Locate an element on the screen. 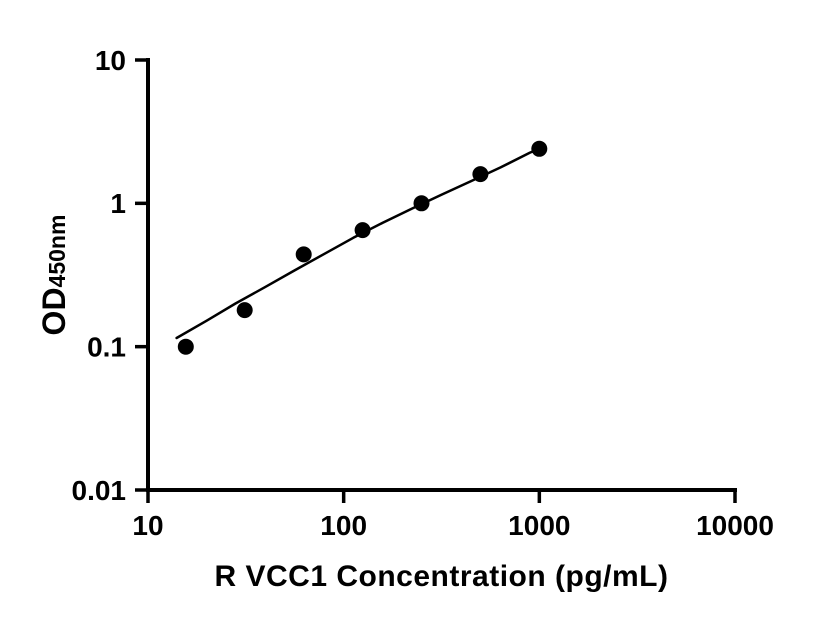  x-axis-tick-label: 10 is located at coordinates (147, 525).